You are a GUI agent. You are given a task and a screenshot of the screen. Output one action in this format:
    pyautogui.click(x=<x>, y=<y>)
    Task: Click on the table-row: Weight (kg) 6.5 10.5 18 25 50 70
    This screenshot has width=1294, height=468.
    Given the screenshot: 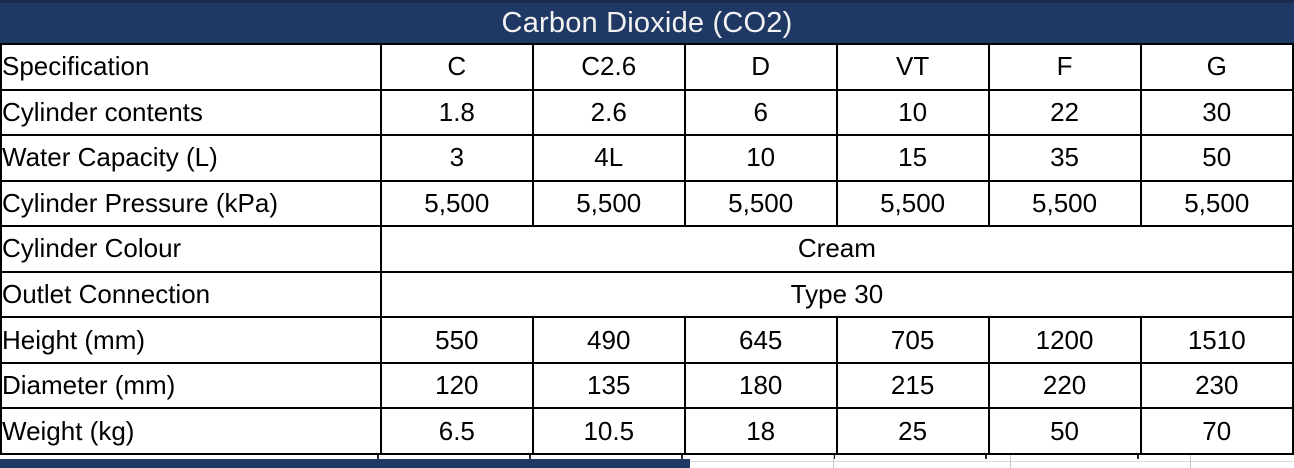 What is the action you would take?
    pyautogui.click(x=647, y=431)
    